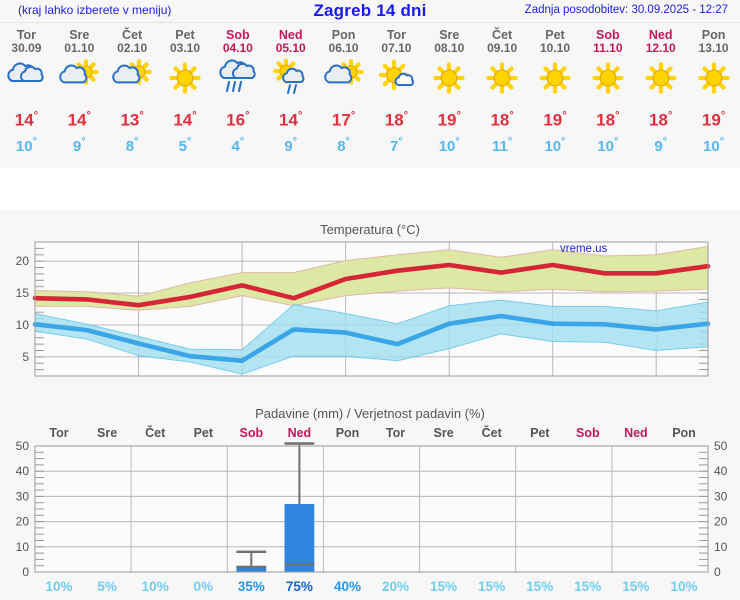 The image size is (740, 600). I want to click on precip-probability: 35%, so click(251, 586).